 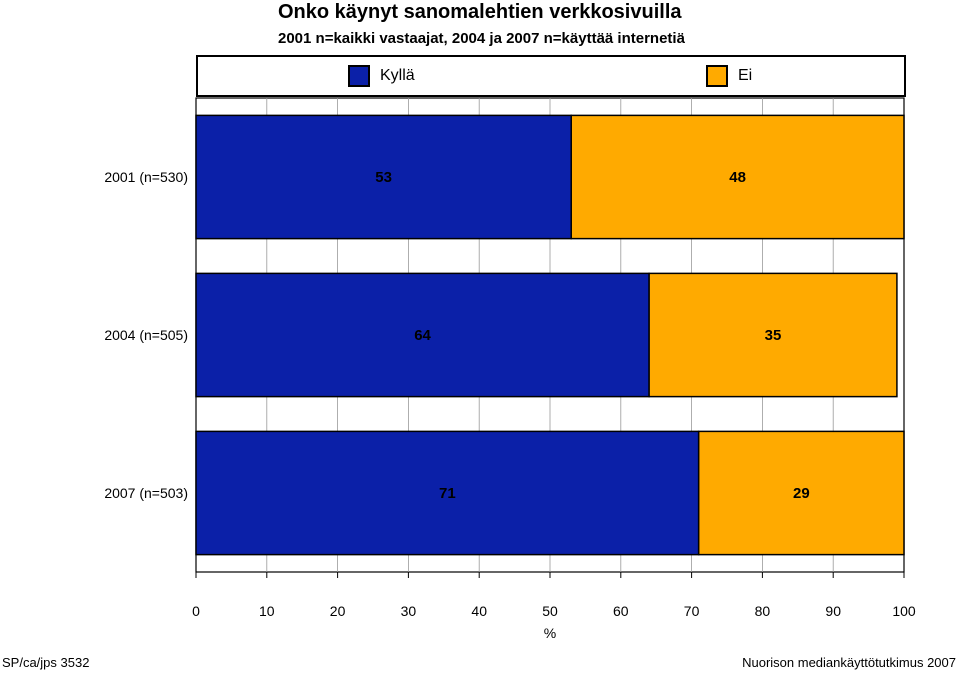 What do you see at coordinates (849, 662) in the screenshot?
I see `footer-study-name: Nuorison mediankäyttötutkimus 2007` at bounding box center [849, 662].